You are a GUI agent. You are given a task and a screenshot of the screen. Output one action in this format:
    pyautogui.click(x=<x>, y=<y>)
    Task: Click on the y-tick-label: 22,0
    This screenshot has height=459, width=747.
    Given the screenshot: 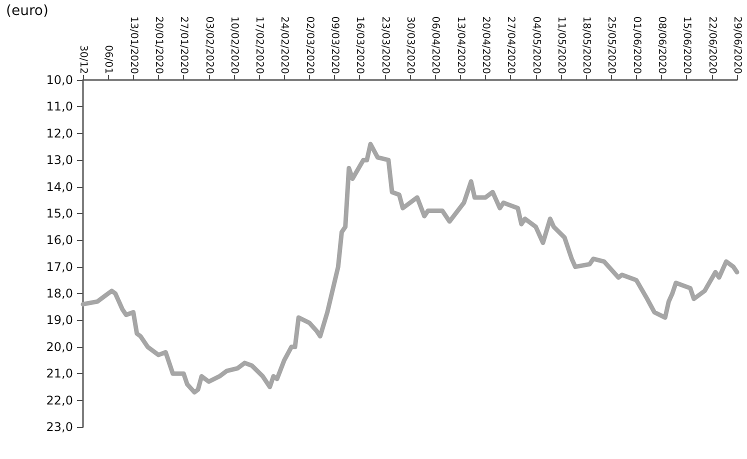 What is the action you would take?
    pyautogui.click(x=59, y=400)
    